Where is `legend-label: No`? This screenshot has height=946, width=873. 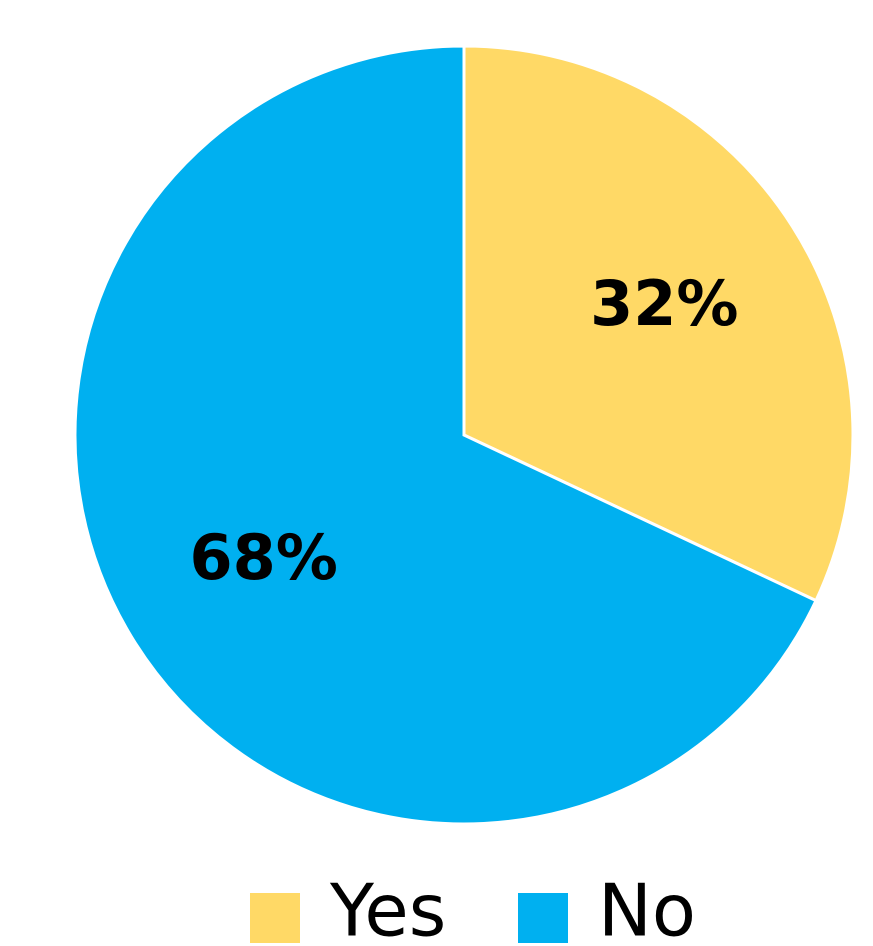 legend-label: No is located at coordinates (647, 907).